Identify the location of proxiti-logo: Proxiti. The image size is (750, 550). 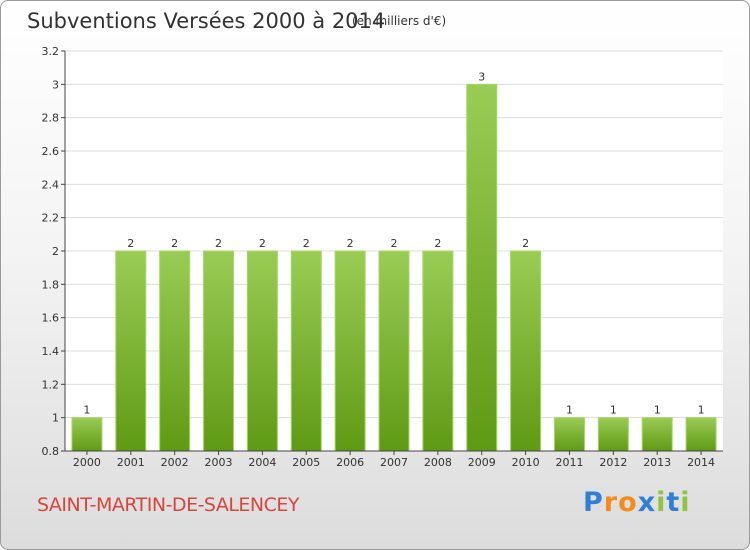
(637, 502).